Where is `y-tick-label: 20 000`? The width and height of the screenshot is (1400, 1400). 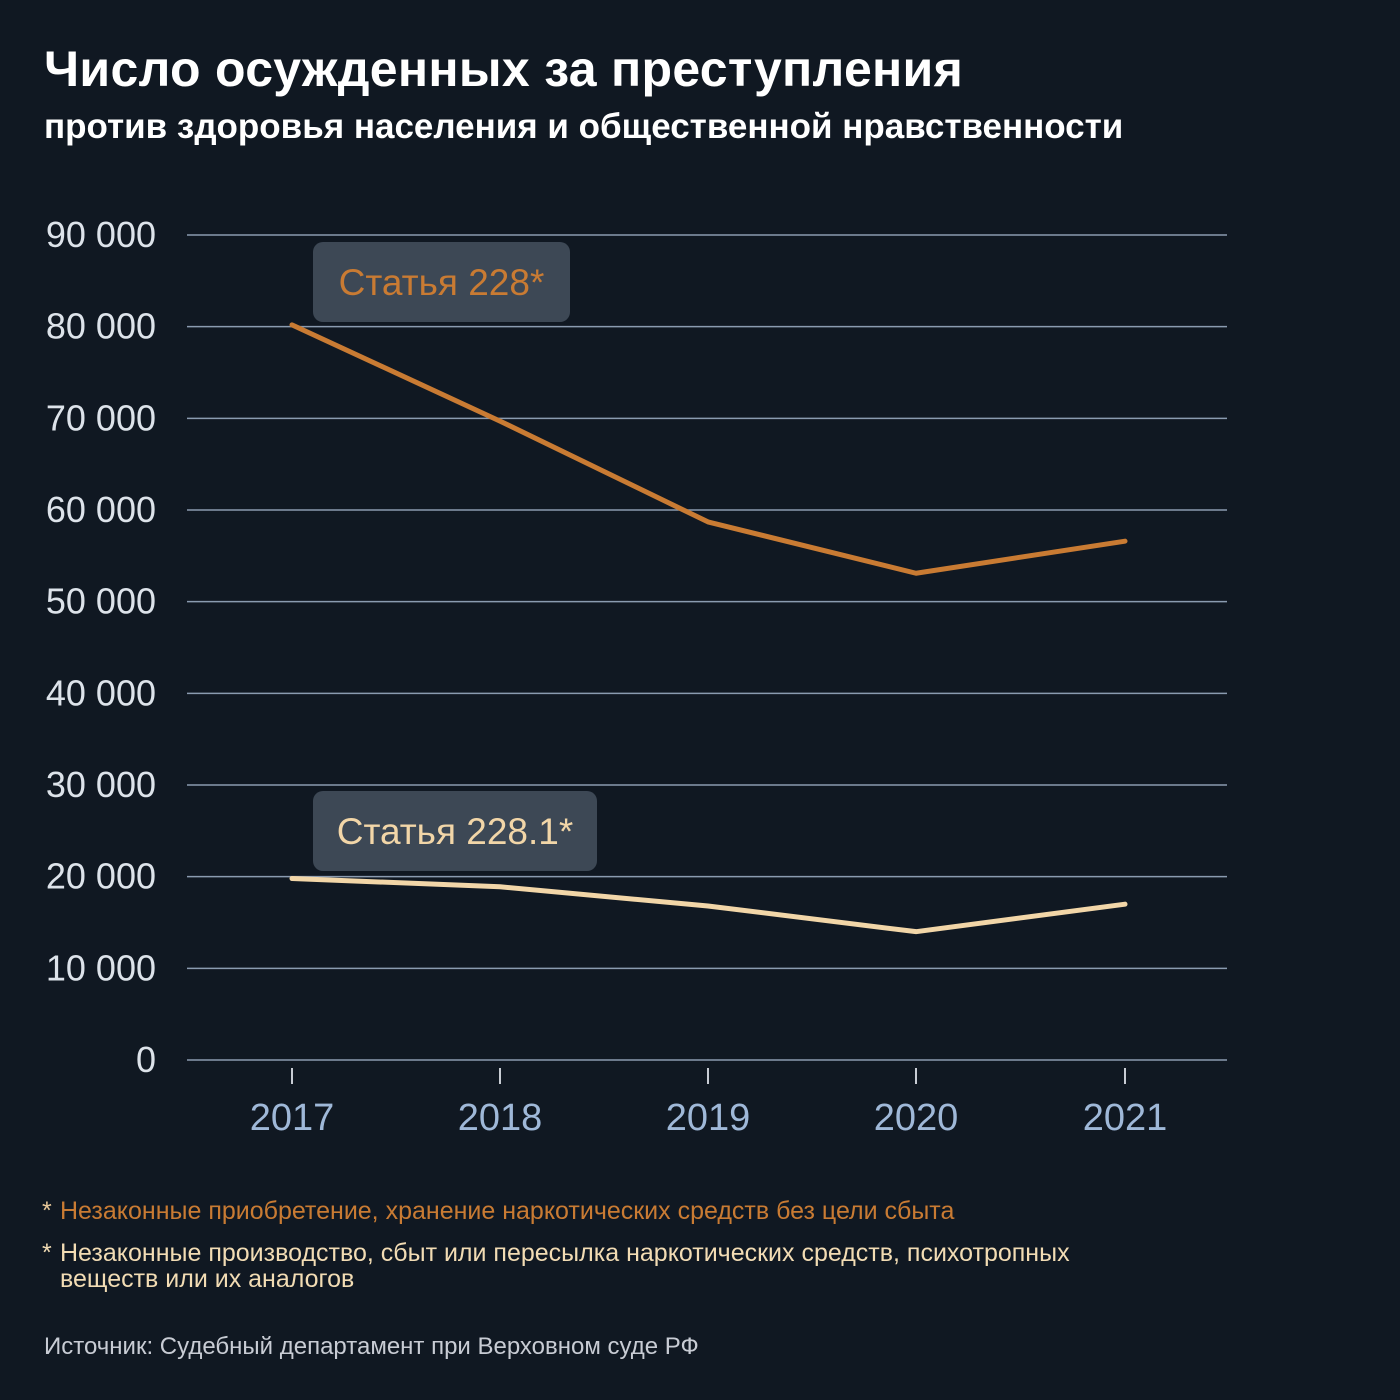 y-tick-label: 20 000 is located at coordinates (101, 876).